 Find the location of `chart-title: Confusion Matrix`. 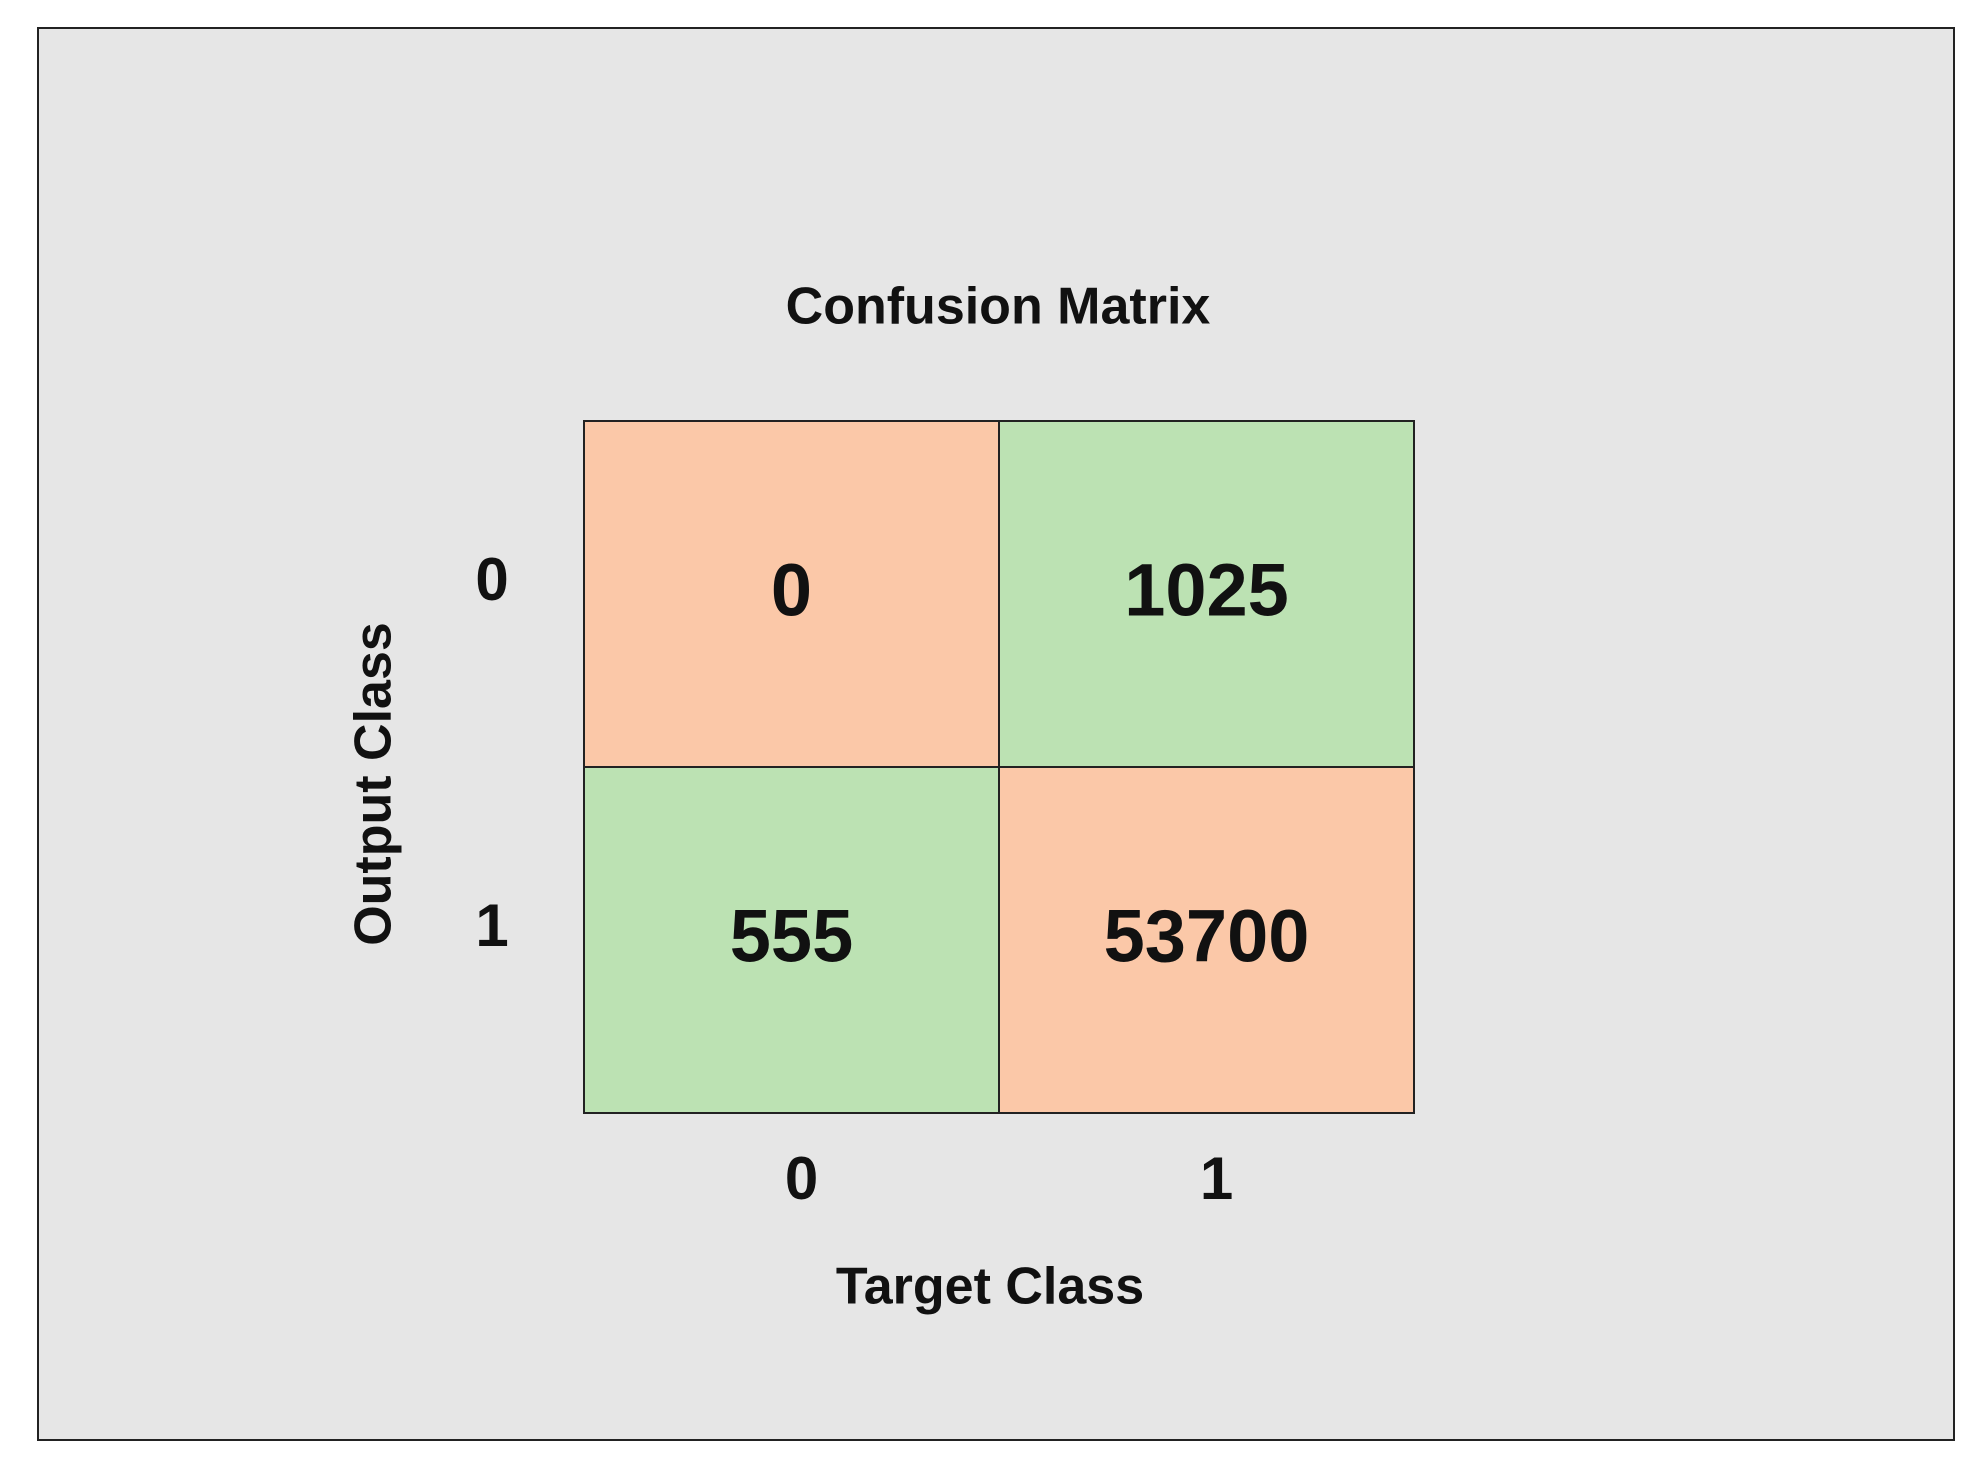

chart-title: Confusion Matrix is located at coordinates (998, 307).